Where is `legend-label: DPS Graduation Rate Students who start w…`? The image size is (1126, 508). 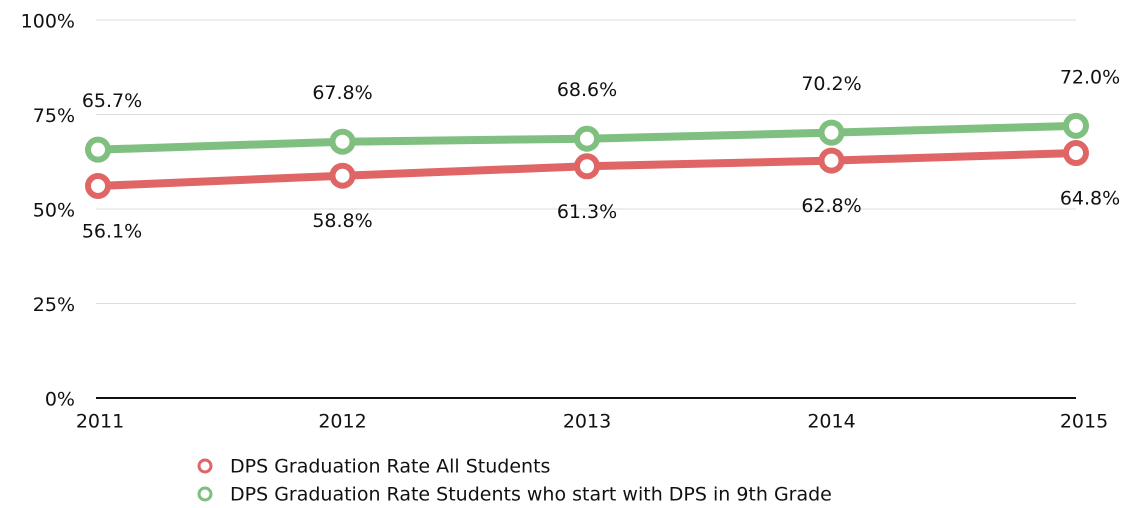 legend-label: DPS Graduation Rate Students who start w… is located at coordinates (531, 495).